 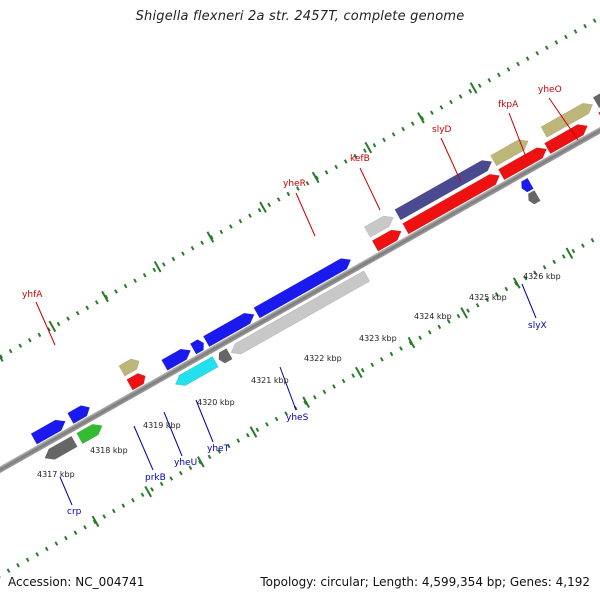 What do you see at coordinates (360, 159) in the screenshot?
I see `gene-label-kefB: kefB` at bounding box center [360, 159].